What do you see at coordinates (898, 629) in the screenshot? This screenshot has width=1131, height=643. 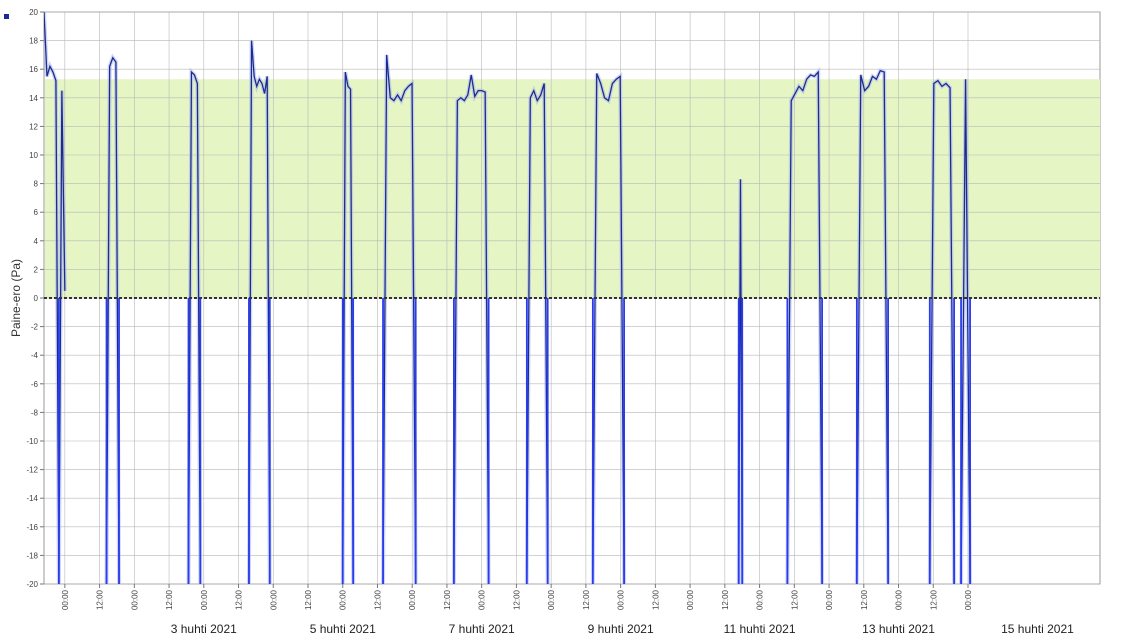 I see `x-date-label: 13 huhti 2021` at bounding box center [898, 629].